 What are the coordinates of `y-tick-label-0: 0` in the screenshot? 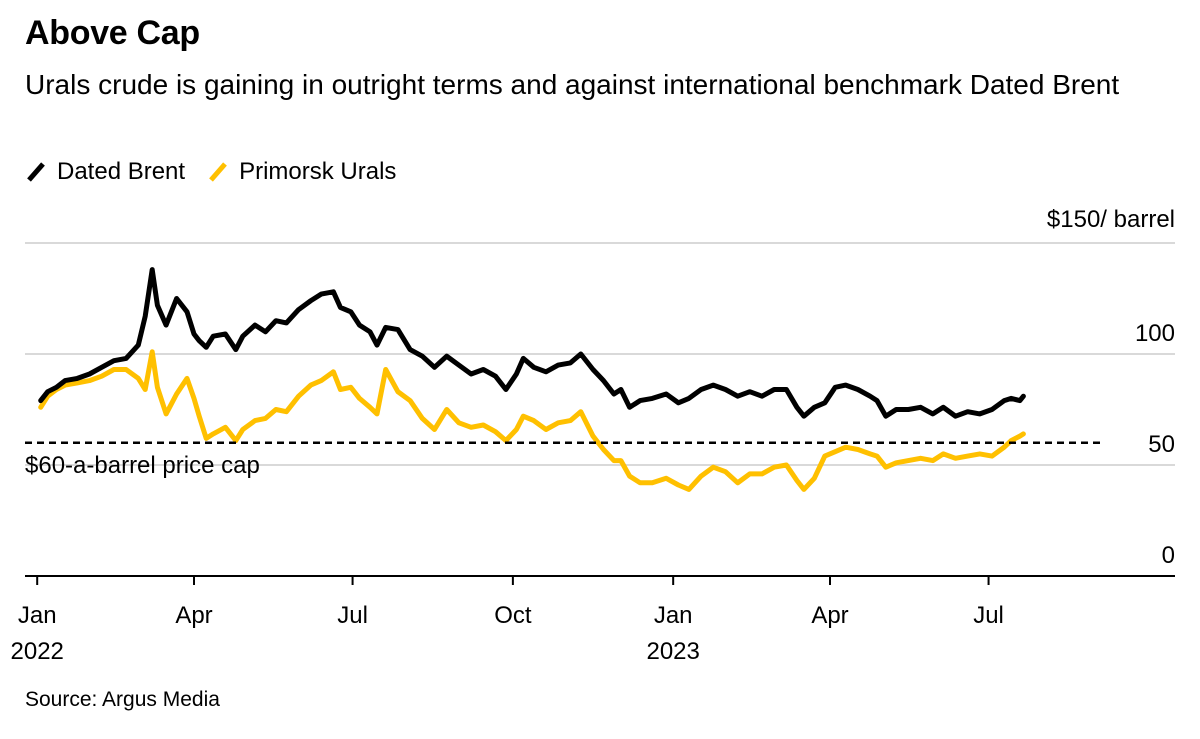 It's located at (1168, 555).